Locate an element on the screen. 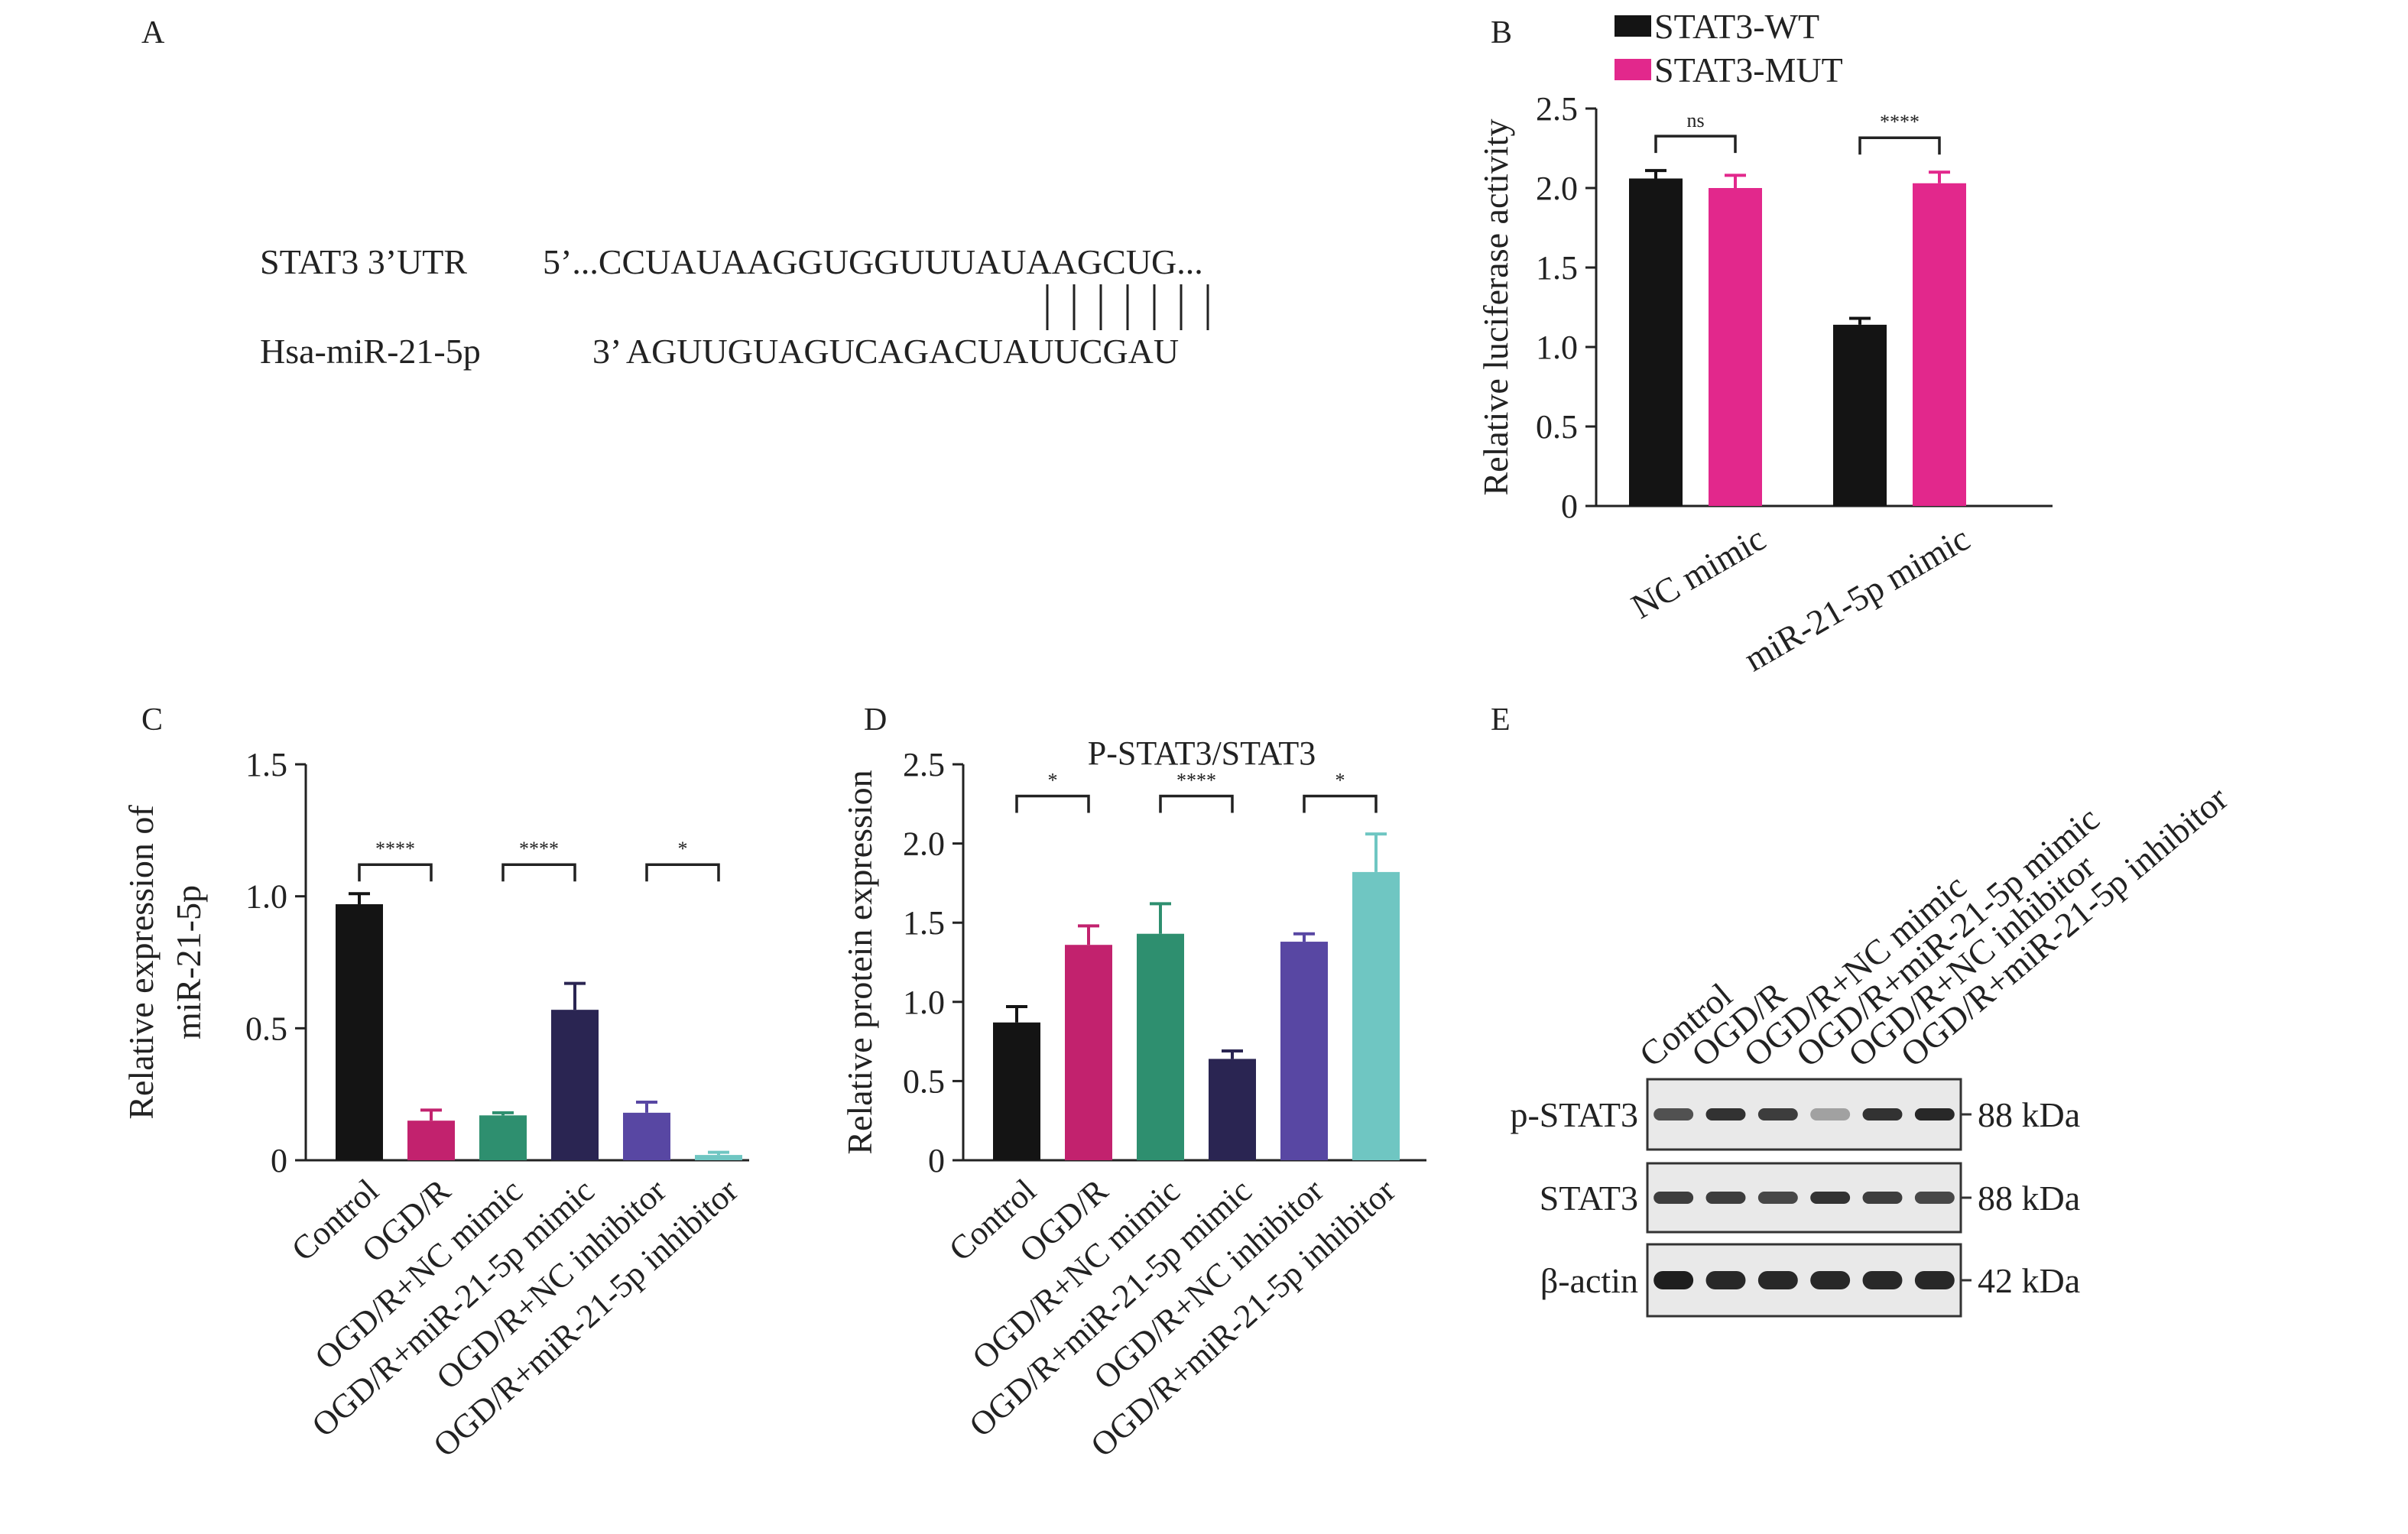  legend-label: STAT3-WT is located at coordinates (1737, 26).